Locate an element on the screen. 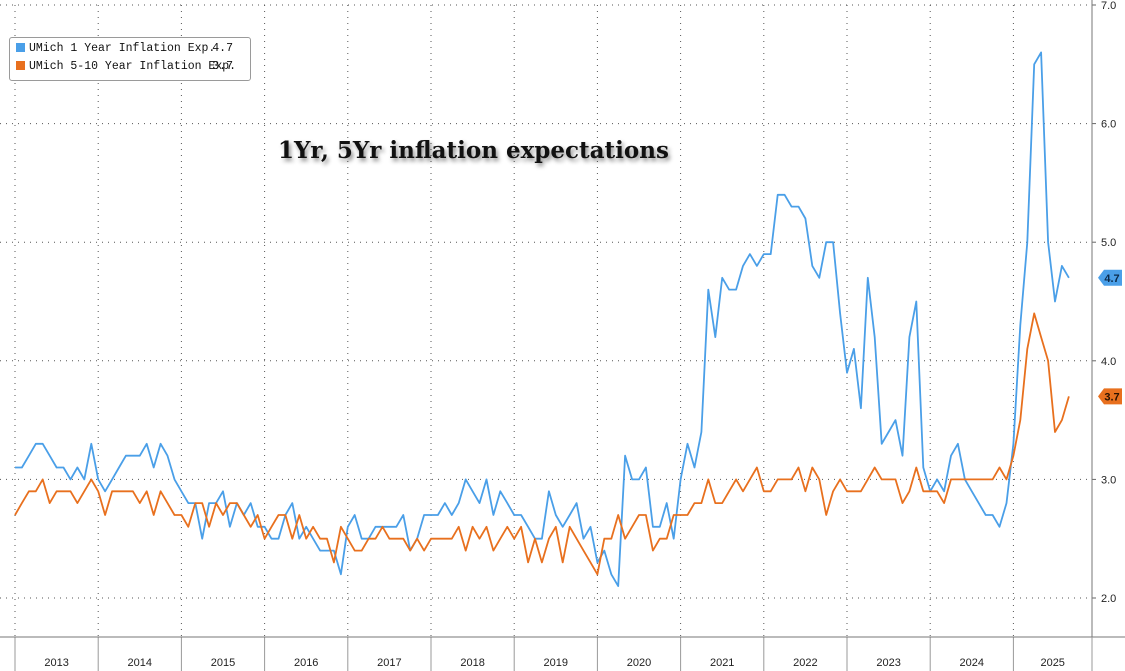 This screenshot has width=1125, height=671. end-label-5yr: 3.7 is located at coordinates (1110, 396).